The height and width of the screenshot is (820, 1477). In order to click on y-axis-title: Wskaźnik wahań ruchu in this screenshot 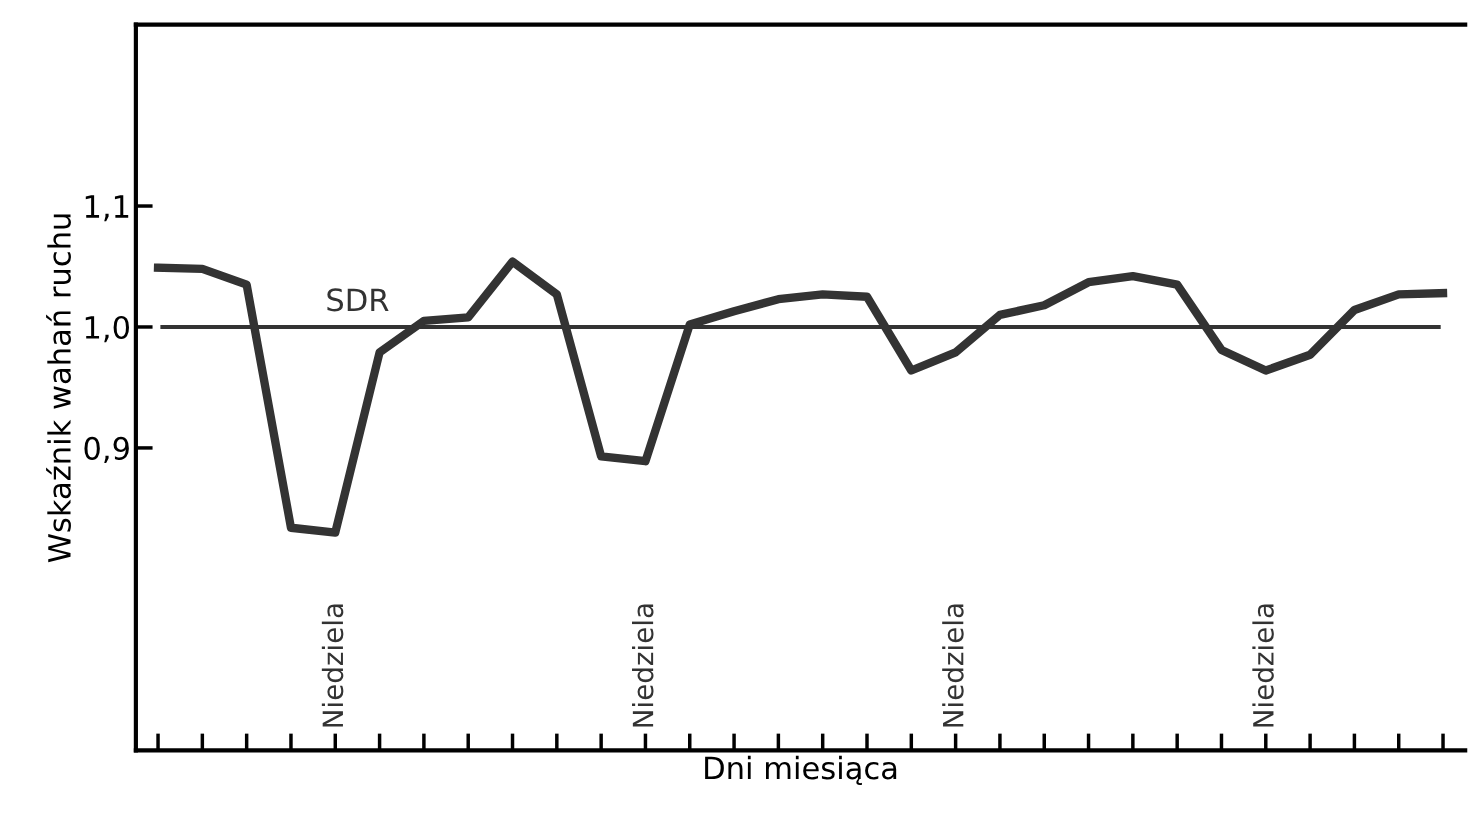, I will do `click(58, 388)`.